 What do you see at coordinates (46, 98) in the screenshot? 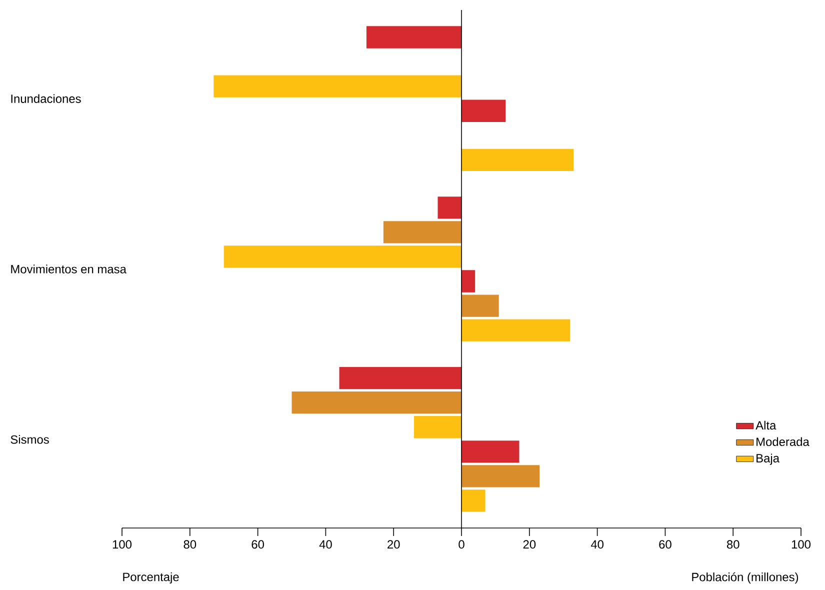
I see `y-tick-label: Inundaciones` at bounding box center [46, 98].